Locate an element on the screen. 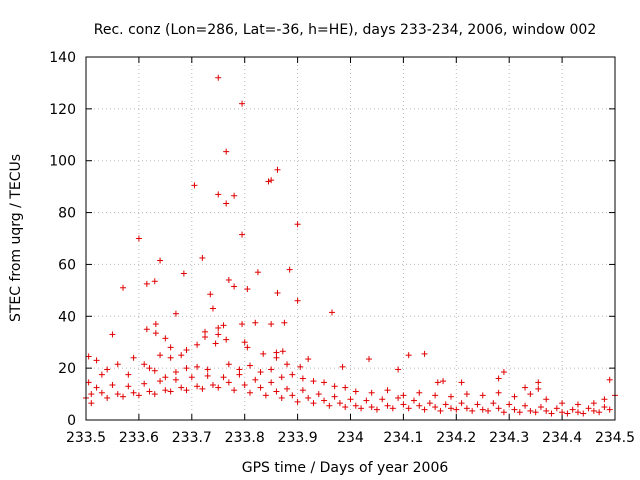  x-tick-label: 234.1 is located at coordinates (403, 438).